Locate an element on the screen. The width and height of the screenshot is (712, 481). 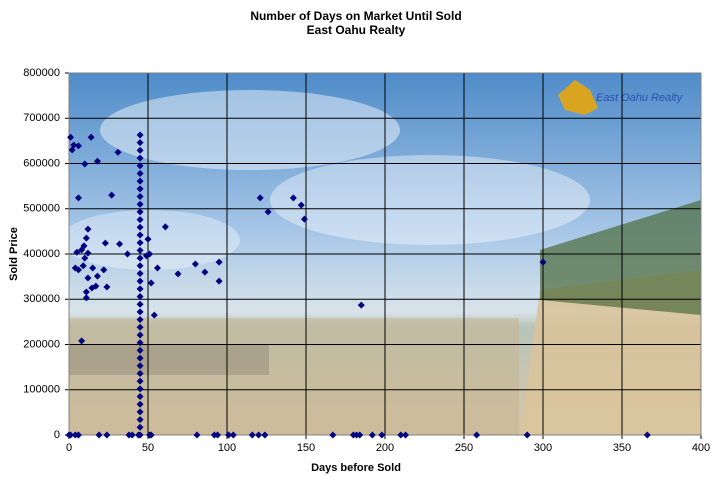
y-tick-label: 300000 is located at coordinates (41, 299).